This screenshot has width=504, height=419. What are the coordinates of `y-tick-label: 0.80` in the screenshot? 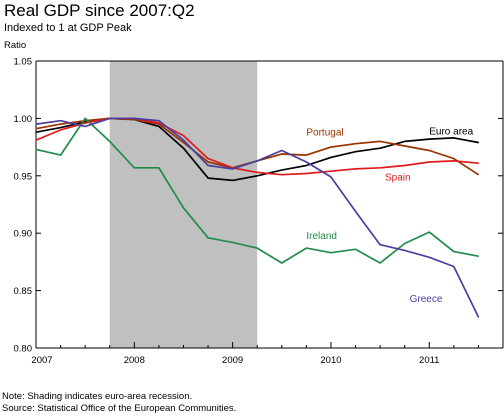 It's located at (23, 349).